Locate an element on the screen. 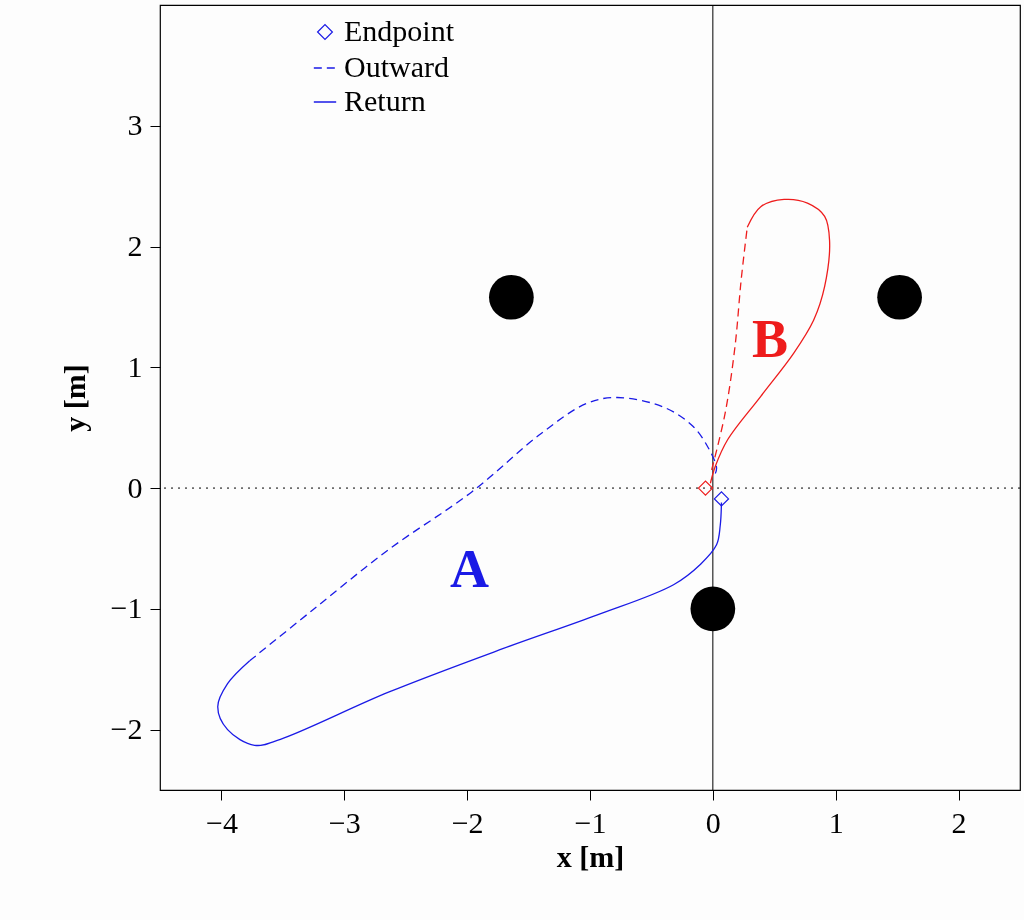  y-tick-label: 3 is located at coordinates (135, 125).